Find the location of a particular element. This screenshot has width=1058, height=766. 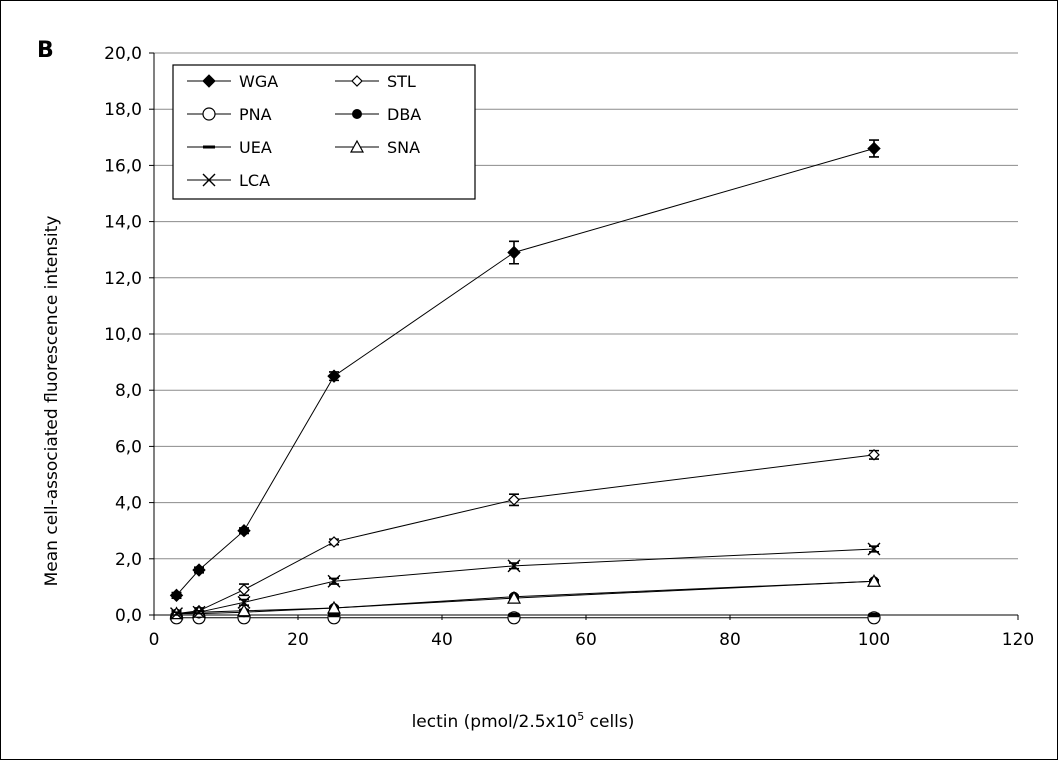

x-tick-label: 20 is located at coordinates (298, 640).